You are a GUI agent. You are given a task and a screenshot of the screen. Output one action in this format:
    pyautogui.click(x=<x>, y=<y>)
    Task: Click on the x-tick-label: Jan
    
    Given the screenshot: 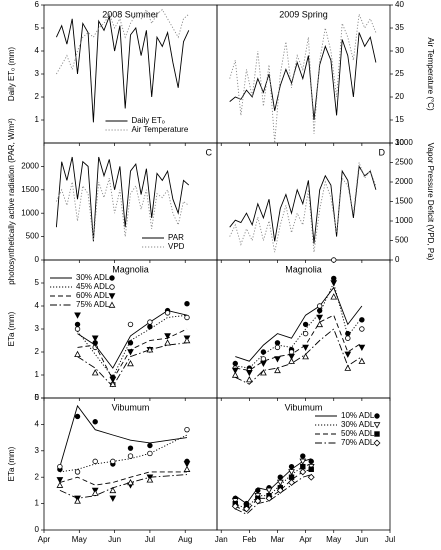 What is the action you would take?
    pyautogui.click(x=221, y=539)
    